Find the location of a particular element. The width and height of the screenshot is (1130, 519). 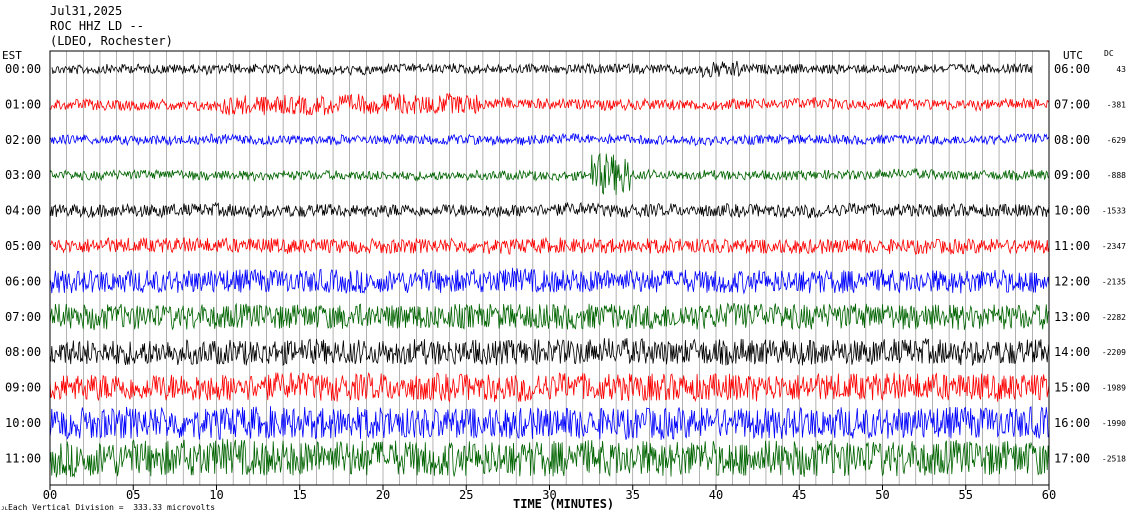

trace-left-time-label: 02:00 is located at coordinates (23, 140).